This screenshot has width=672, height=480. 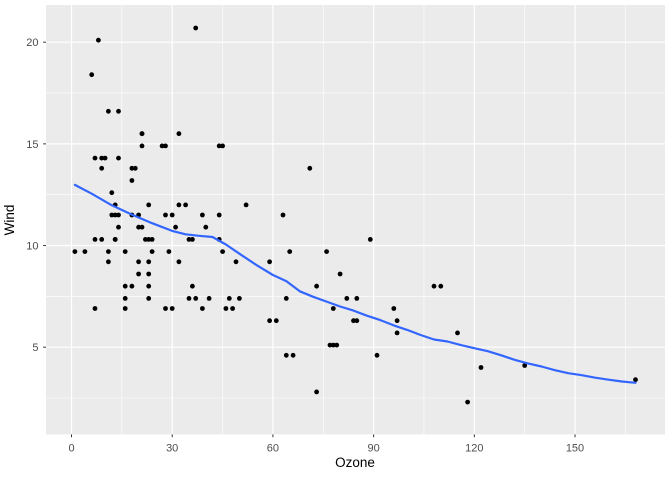 I want to click on x-tick-label: 90, so click(x=373, y=448).